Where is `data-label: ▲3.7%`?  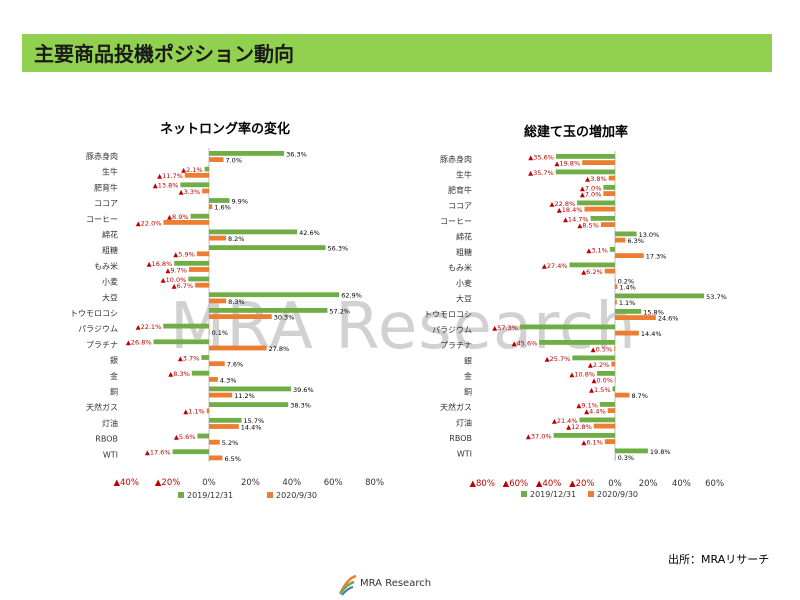 data-label: ▲3.7% is located at coordinates (189, 358).